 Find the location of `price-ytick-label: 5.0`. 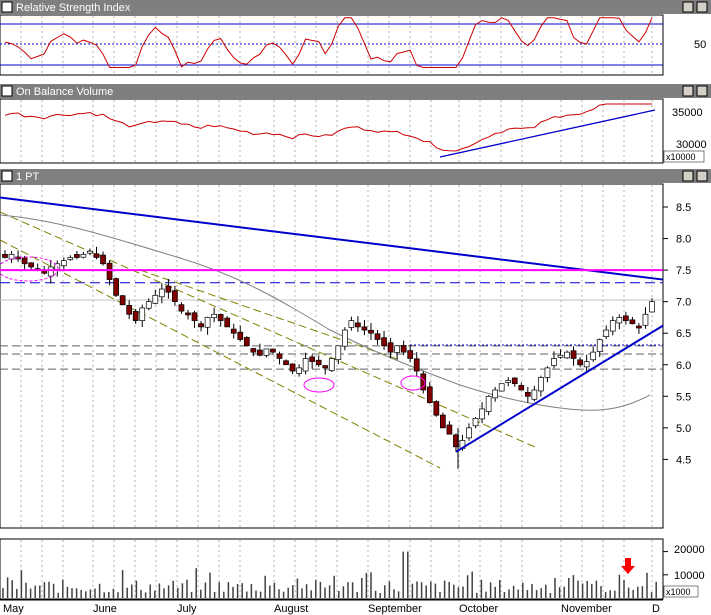

price-ytick-label: 5.0 is located at coordinates (683, 429).